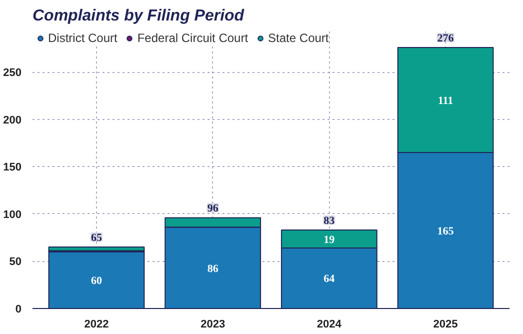 The image size is (523, 334). Describe the element at coordinates (83, 38) in the screenshot. I see `legend-label: District Court` at that location.